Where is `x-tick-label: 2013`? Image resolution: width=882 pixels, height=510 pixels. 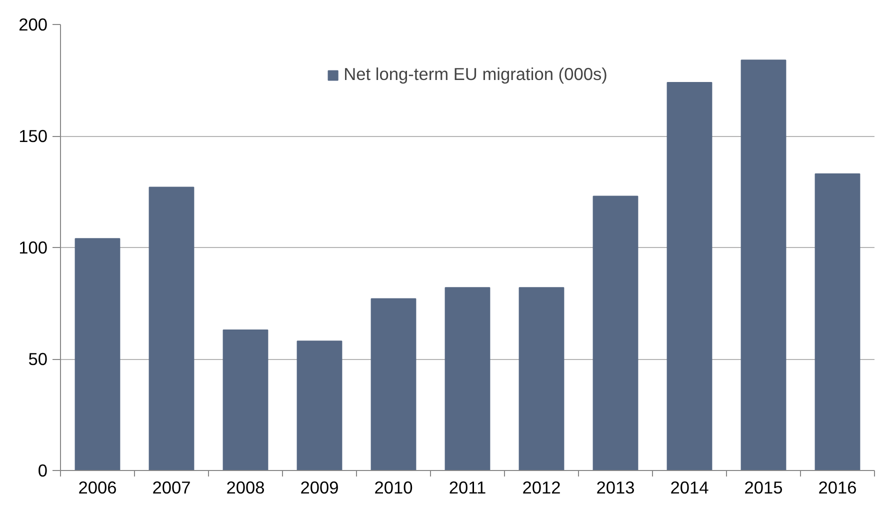 x-tick-label: 2013 is located at coordinates (615, 488).